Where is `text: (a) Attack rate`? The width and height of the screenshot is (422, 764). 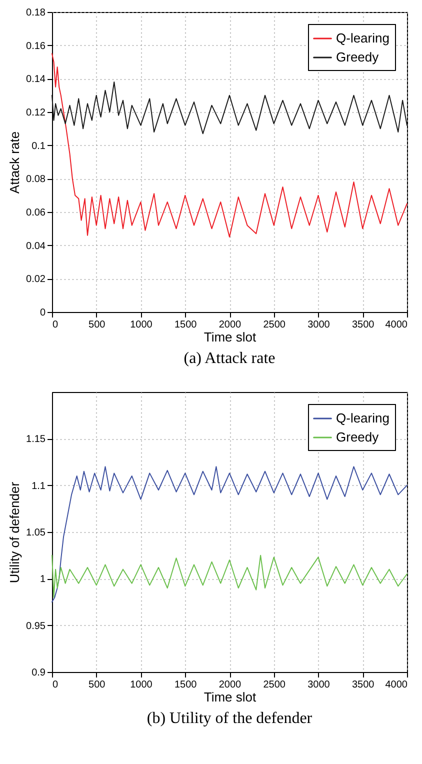
text: (a) Attack rate is located at coordinates (230, 358).